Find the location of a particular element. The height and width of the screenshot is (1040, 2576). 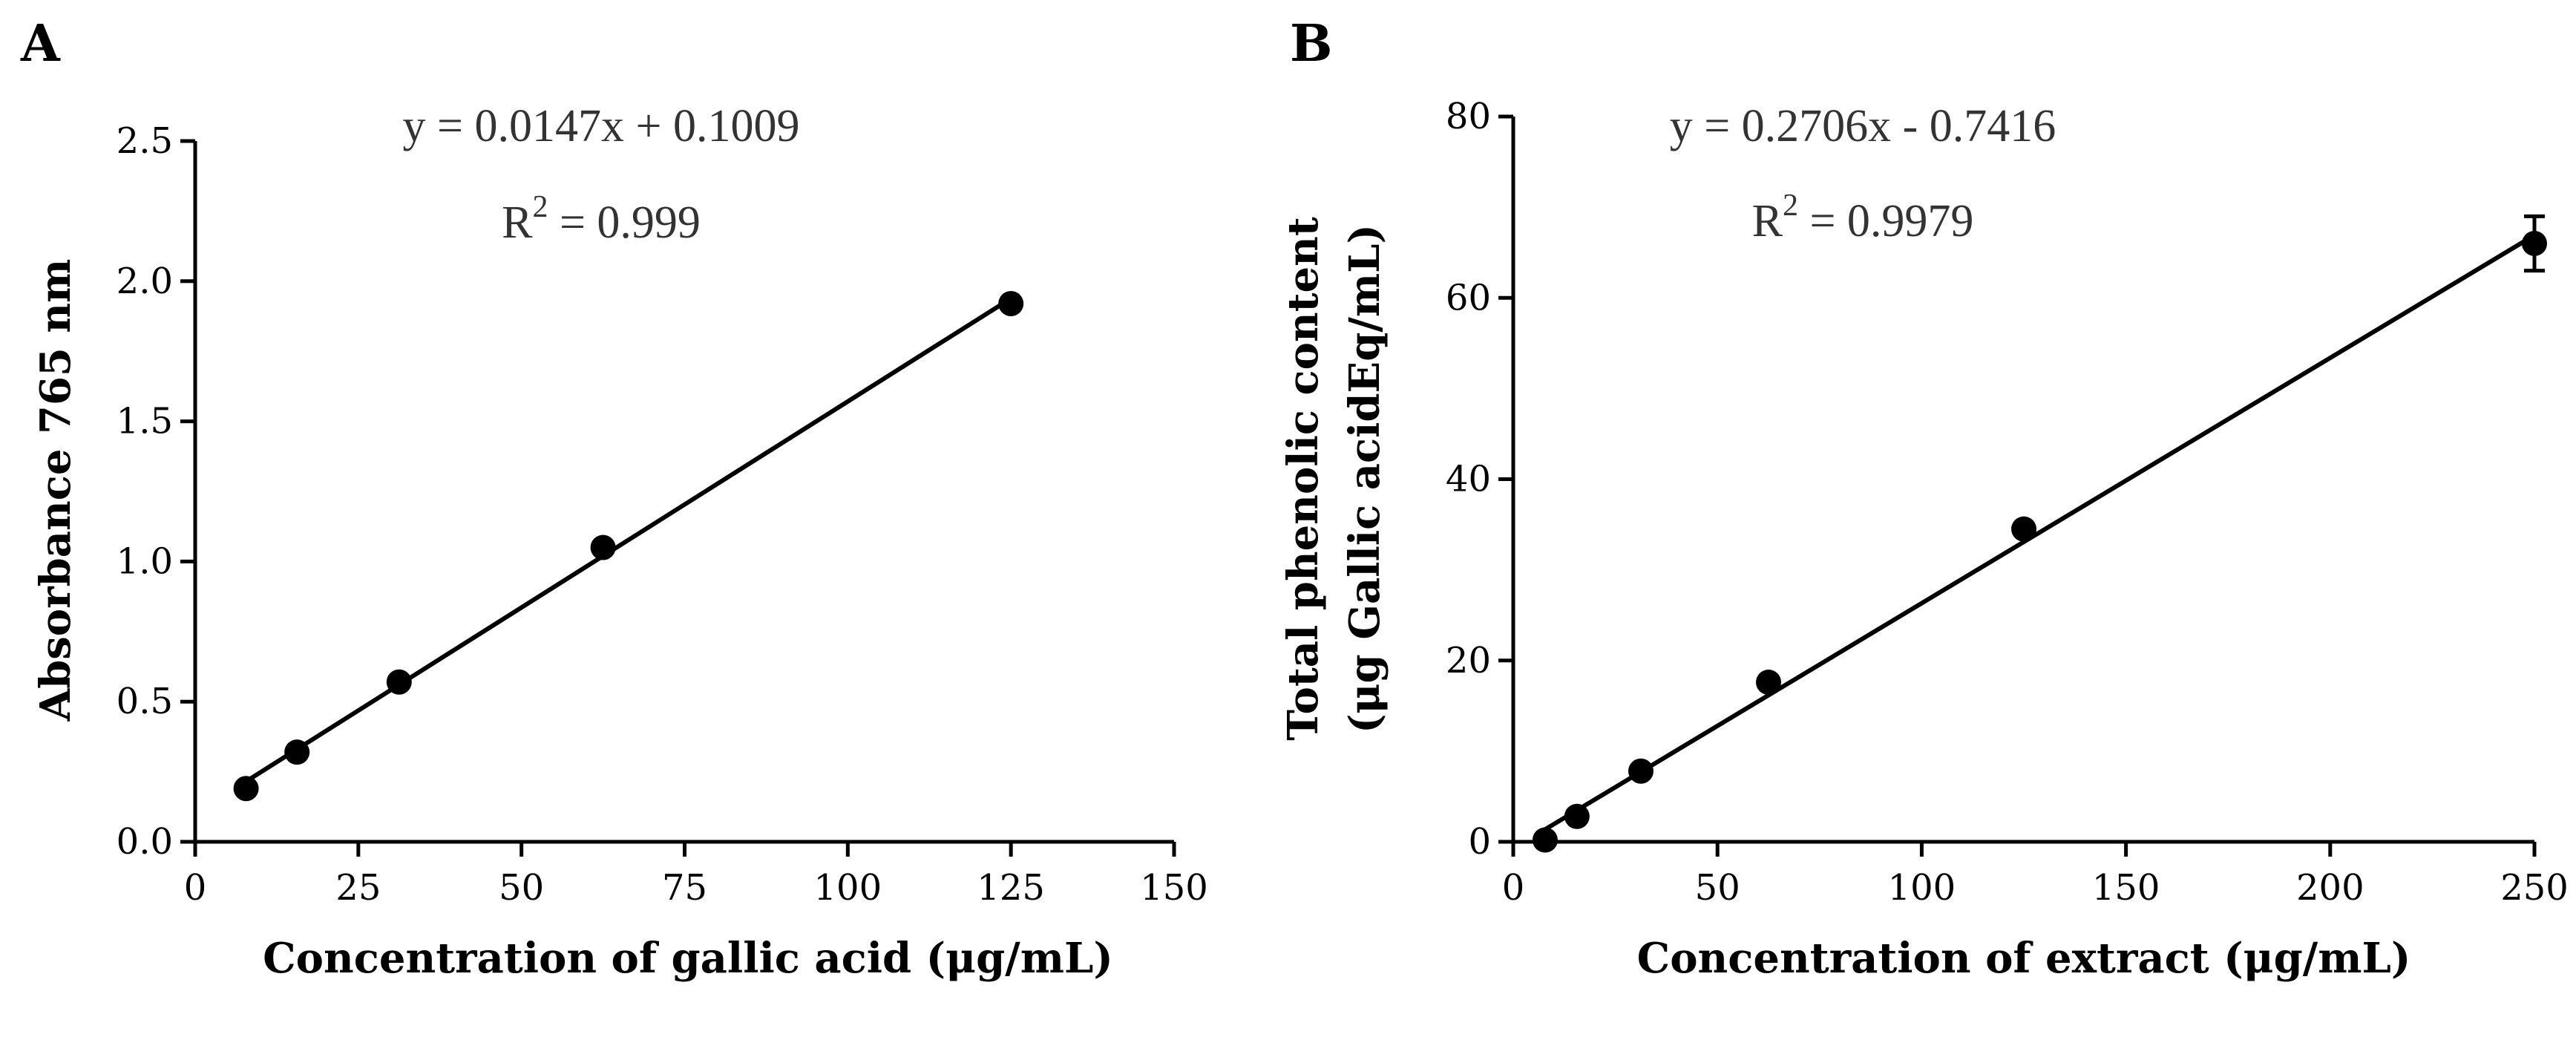

panel-b-y-tick-label-4: 80 is located at coordinates (1469, 117).